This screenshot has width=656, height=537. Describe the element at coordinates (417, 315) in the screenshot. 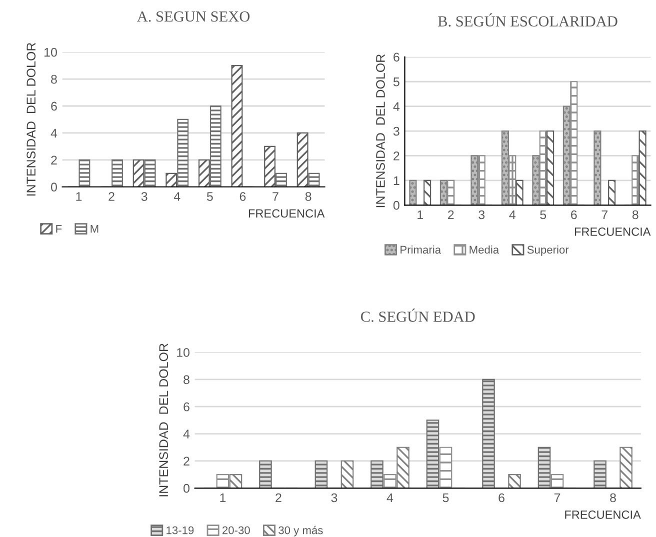

I see `chart-title: C. SEGÚN EDAD` at that location.